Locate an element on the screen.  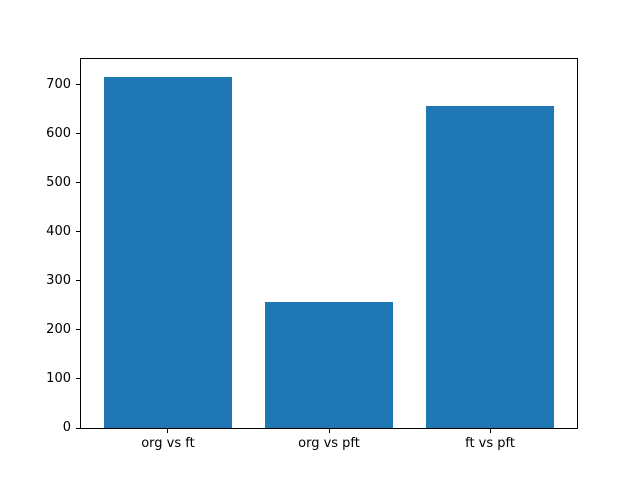
x-axis-tick-label: org vs pft is located at coordinates (329, 443).